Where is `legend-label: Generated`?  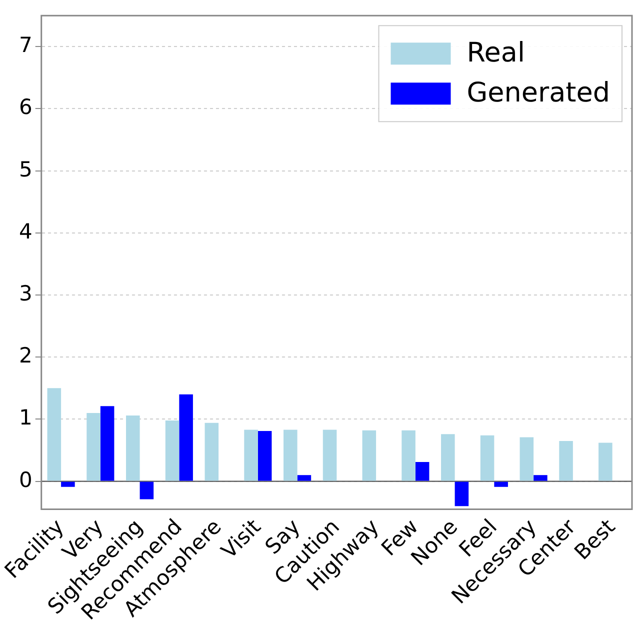
legend-label: Generated is located at coordinates (538, 93).